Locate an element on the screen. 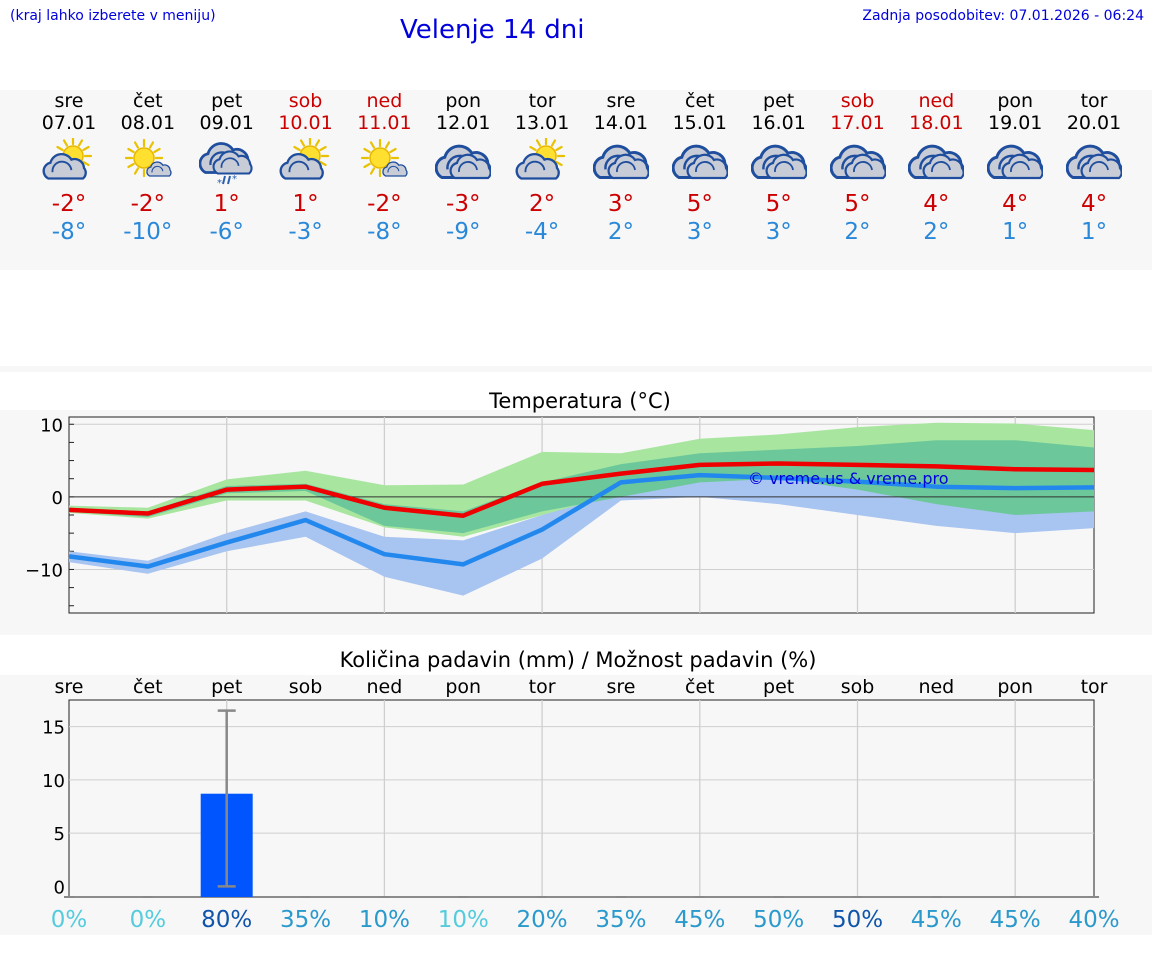 The height and width of the screenshot is (975, 1152). max-temp: 1° is located at coordinates (226, 204).